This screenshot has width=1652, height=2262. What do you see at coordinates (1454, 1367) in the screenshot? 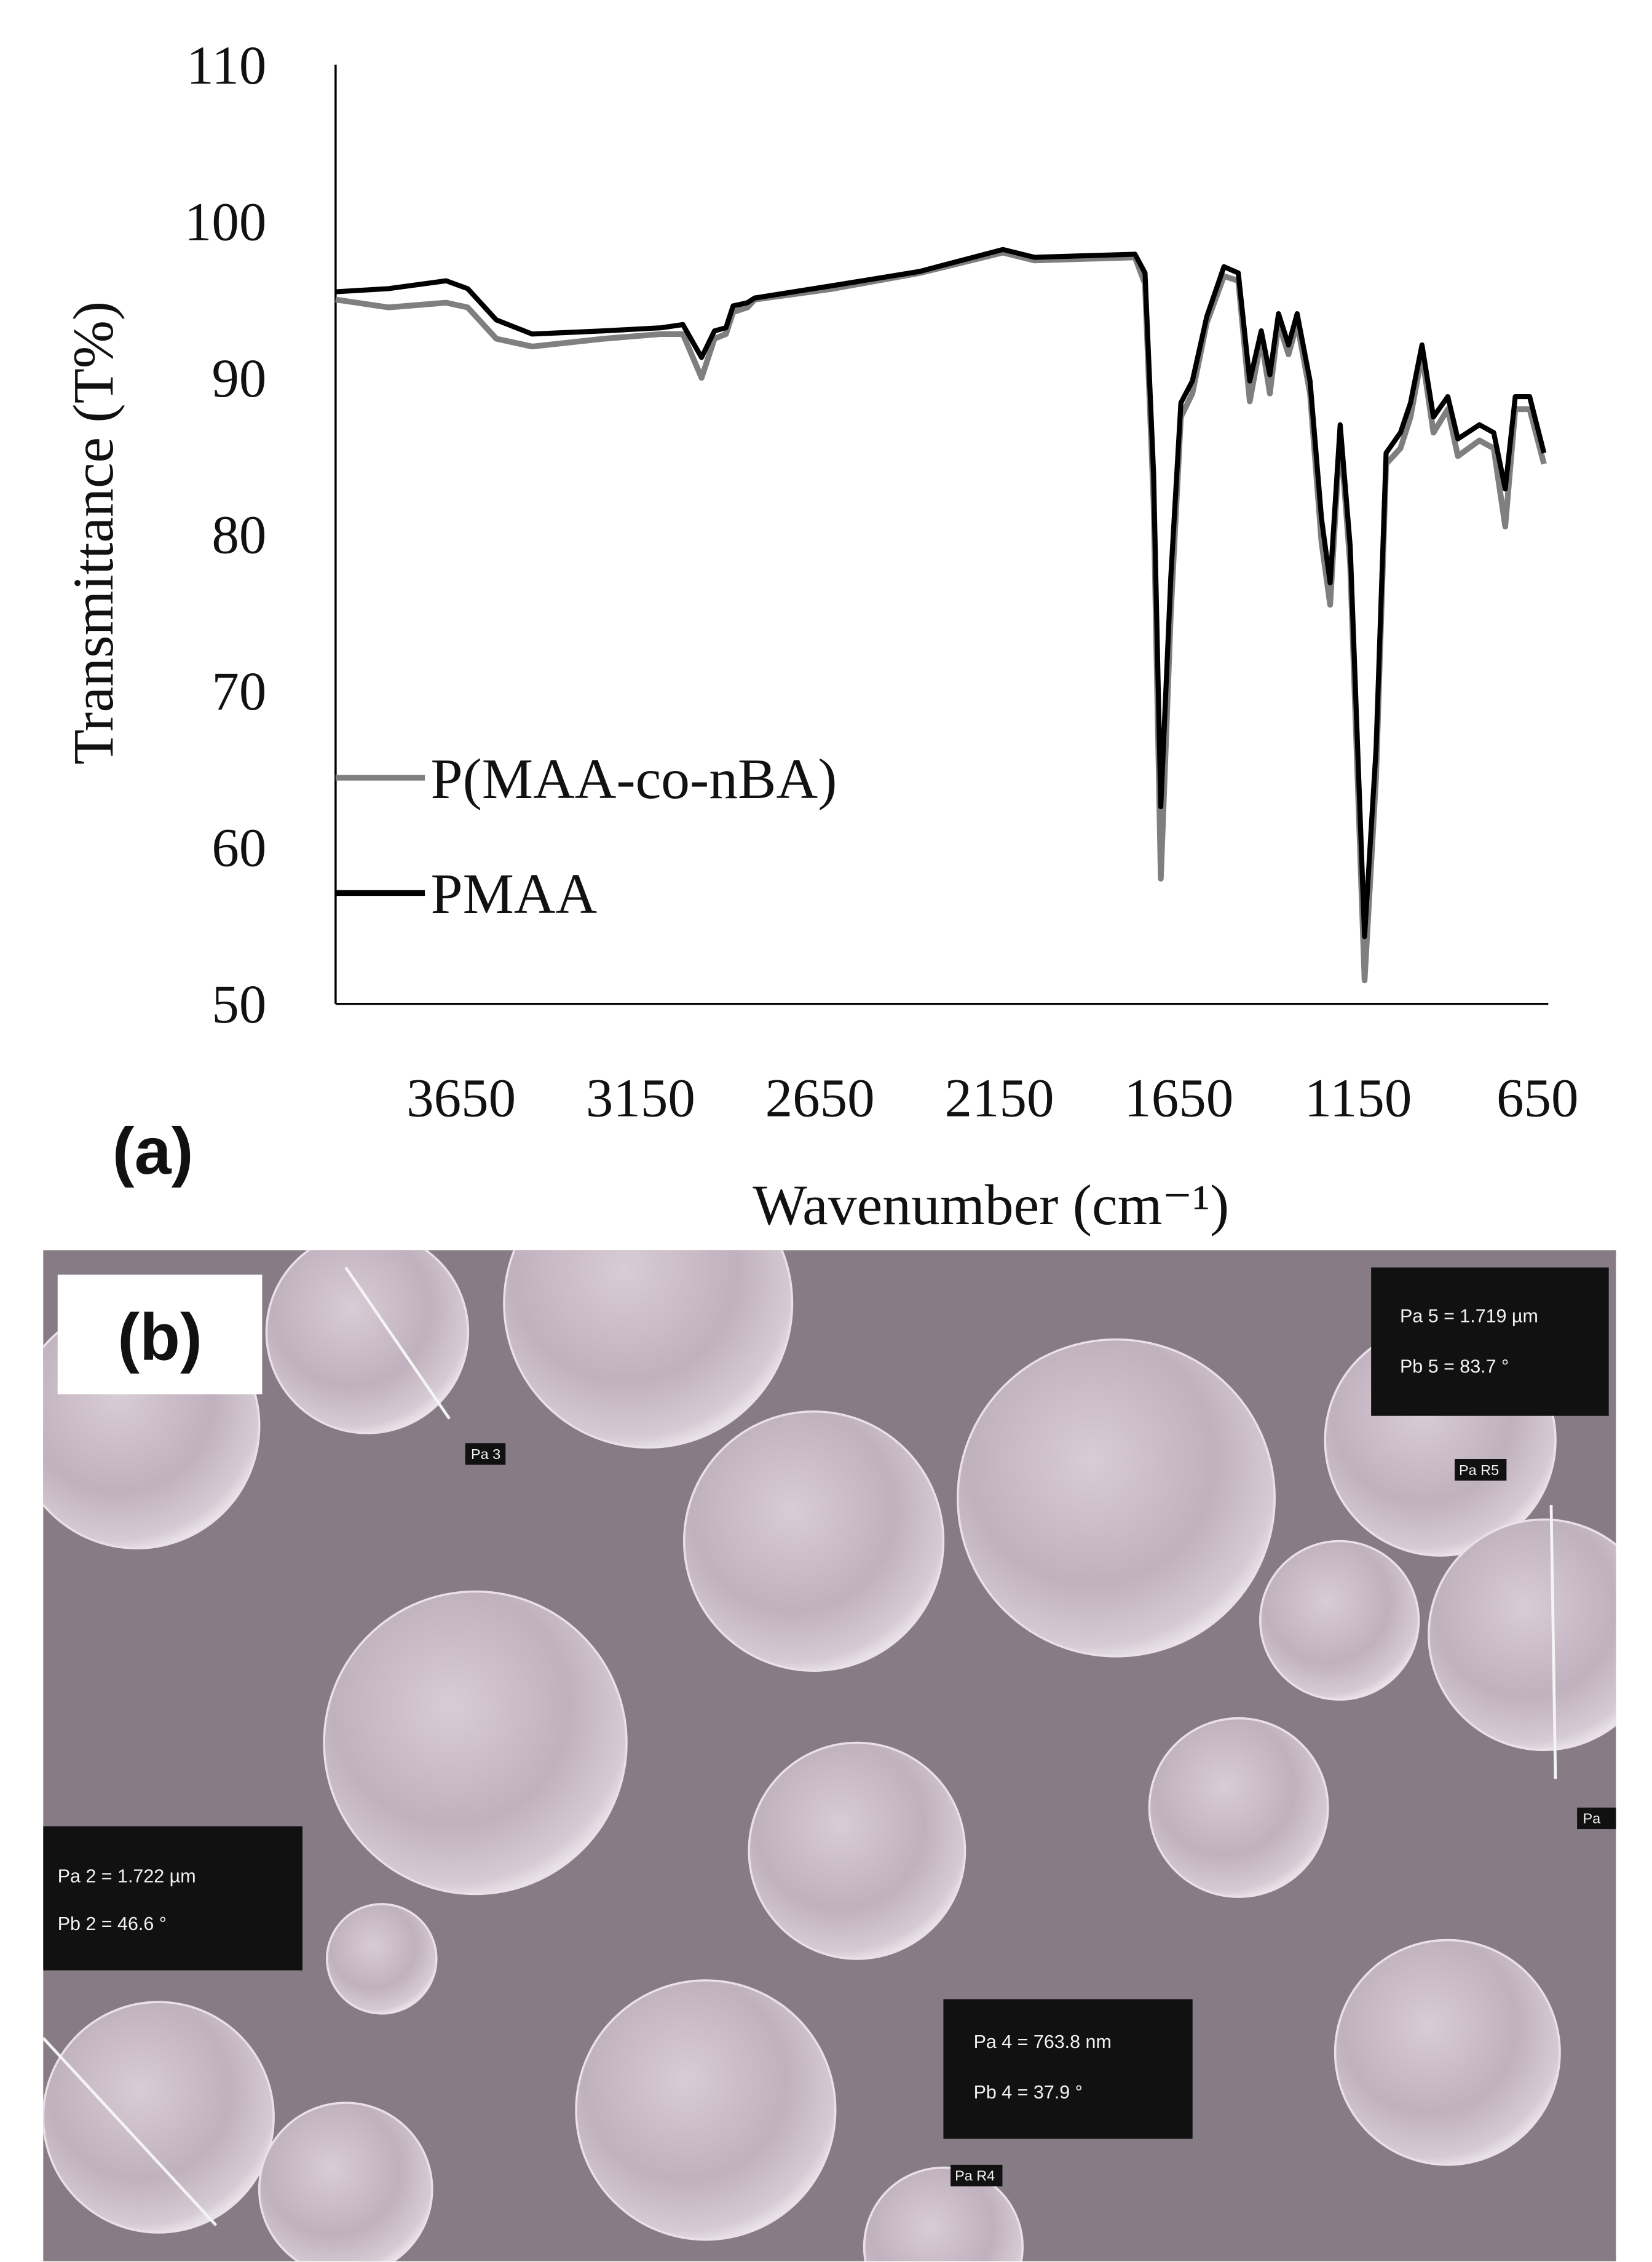
I see `measurement-text: Pb 5 = 83.7 °` at bounding box center [1454, 1367].